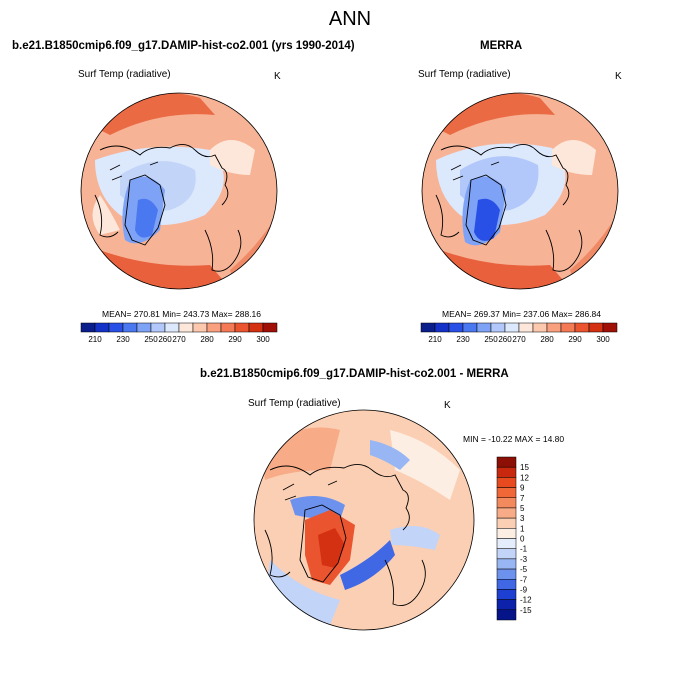 This screenshot has width=700, height=700. Describe the element at coordinates (522, 528) in the screenshot. I see `colorbar-tick-label: 1` at that location.